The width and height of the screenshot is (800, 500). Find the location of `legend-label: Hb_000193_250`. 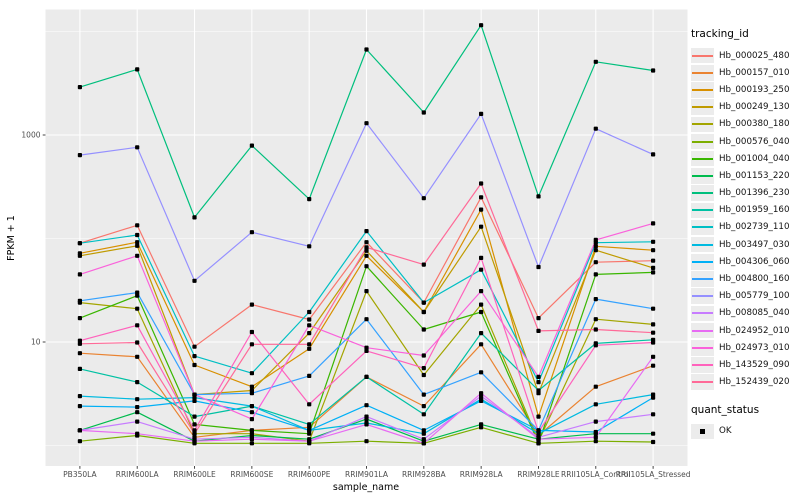

legend-label: Hb_000193_250 is located at coordinates (754, 89).